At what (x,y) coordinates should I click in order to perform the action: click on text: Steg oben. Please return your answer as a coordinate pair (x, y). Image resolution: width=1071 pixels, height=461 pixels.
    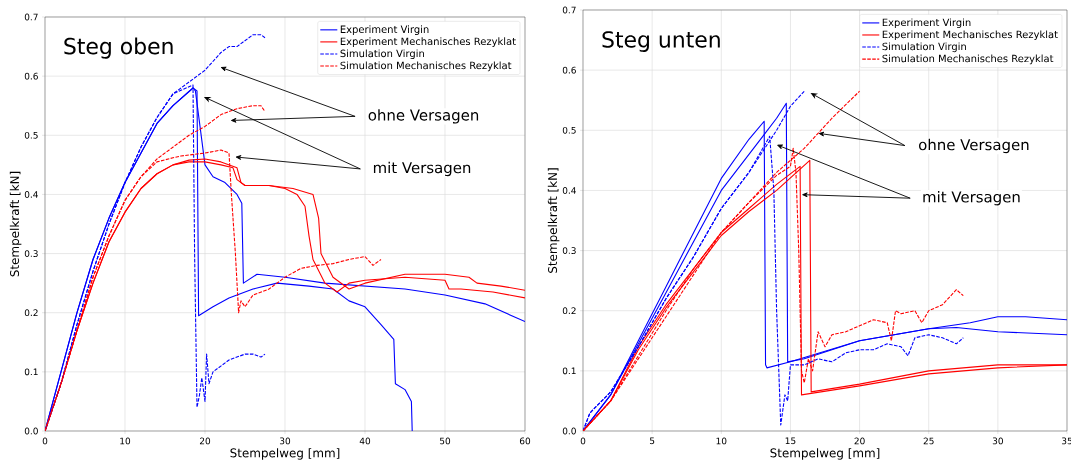
    Looking at the image, I should click on (118, 48).